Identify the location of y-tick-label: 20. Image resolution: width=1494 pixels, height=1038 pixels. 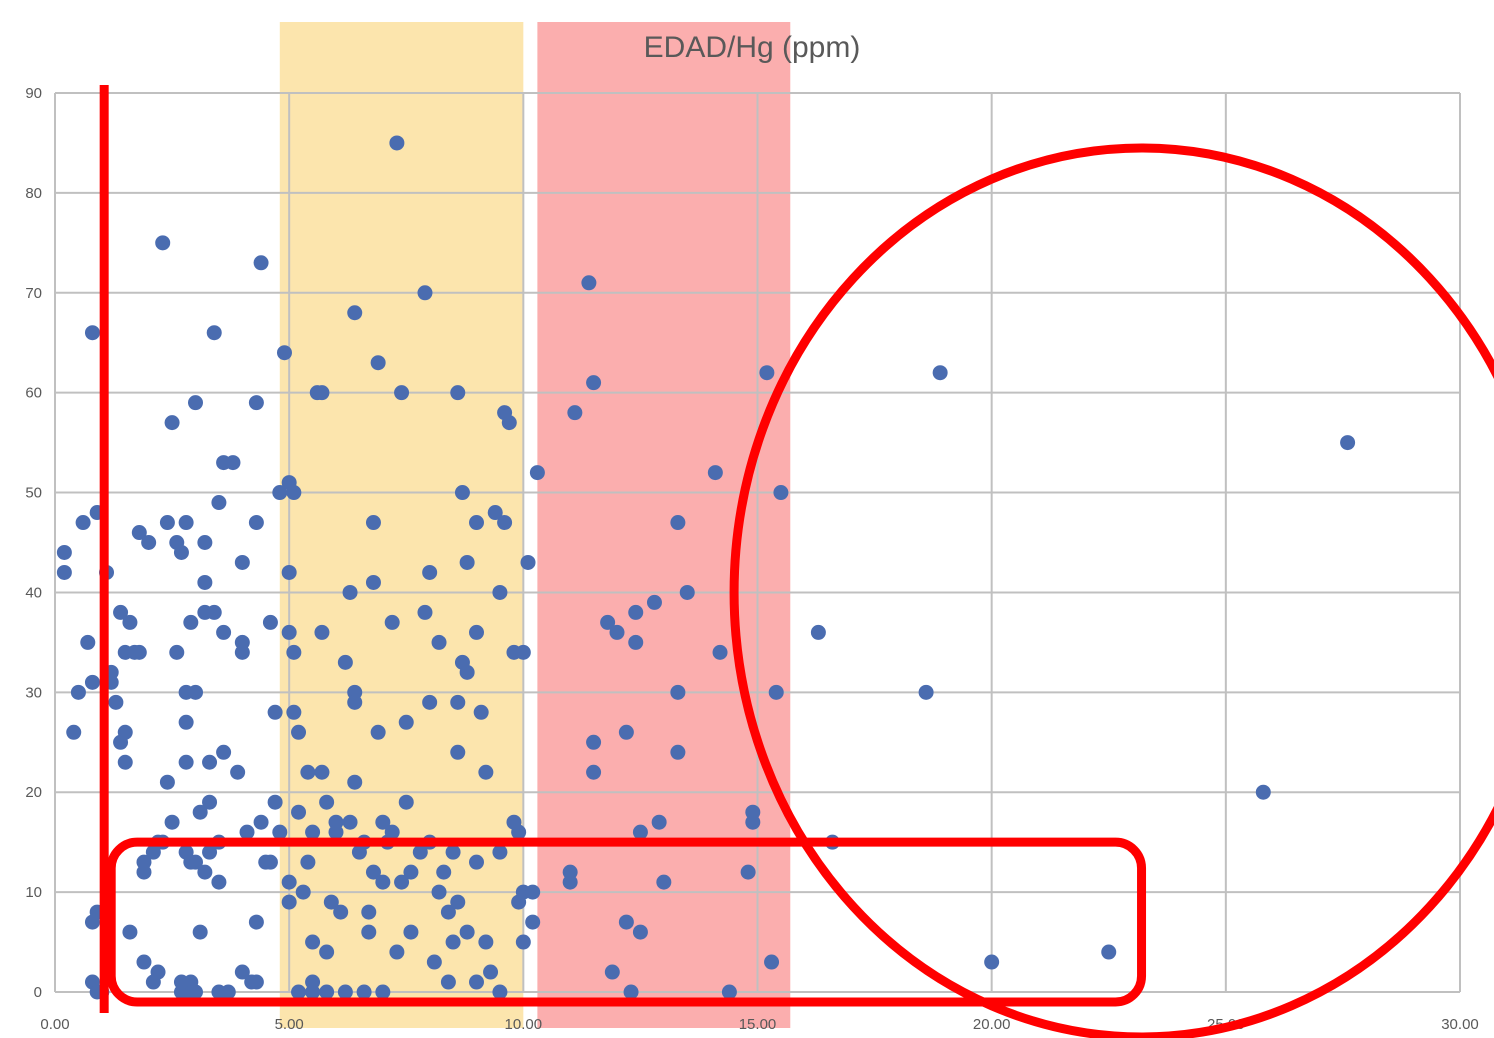
(33, 792).